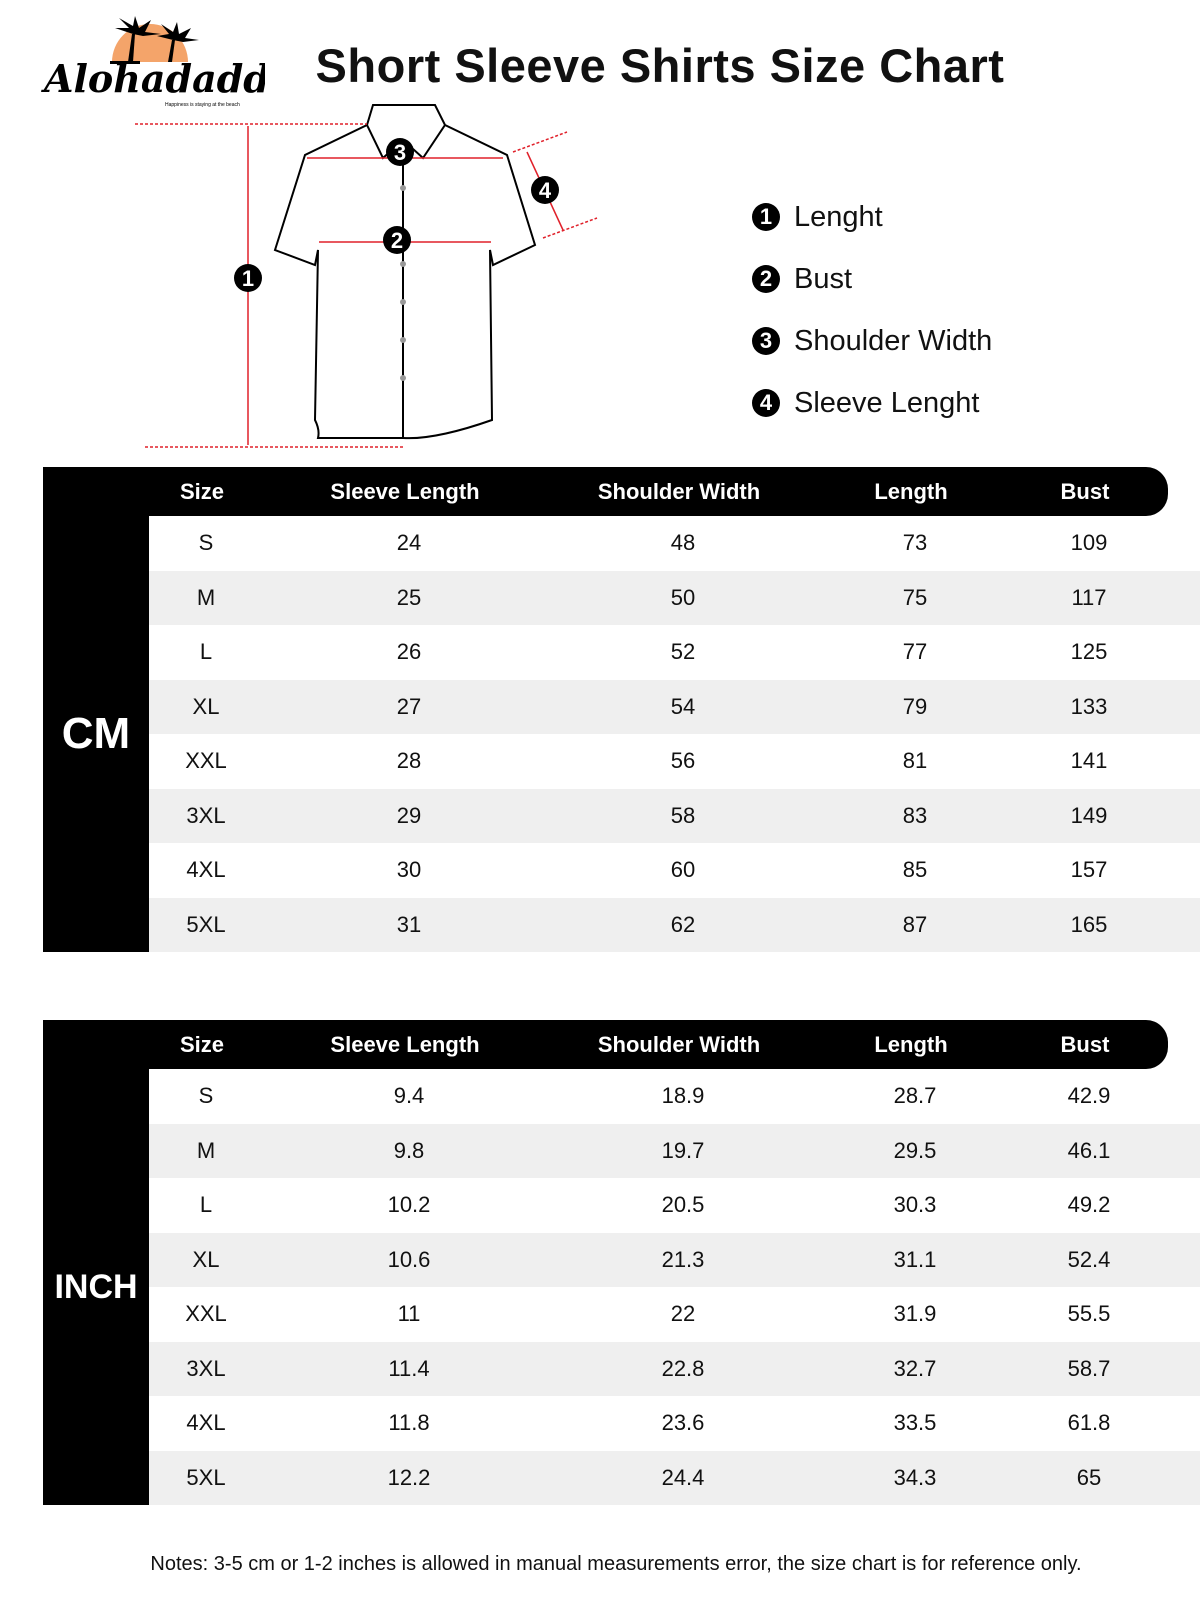 This screenshot has height=1600, width=1200. Describe the element at coordinates (823, 278) in the screenshot. I see `legend-label: Bust` at that location.